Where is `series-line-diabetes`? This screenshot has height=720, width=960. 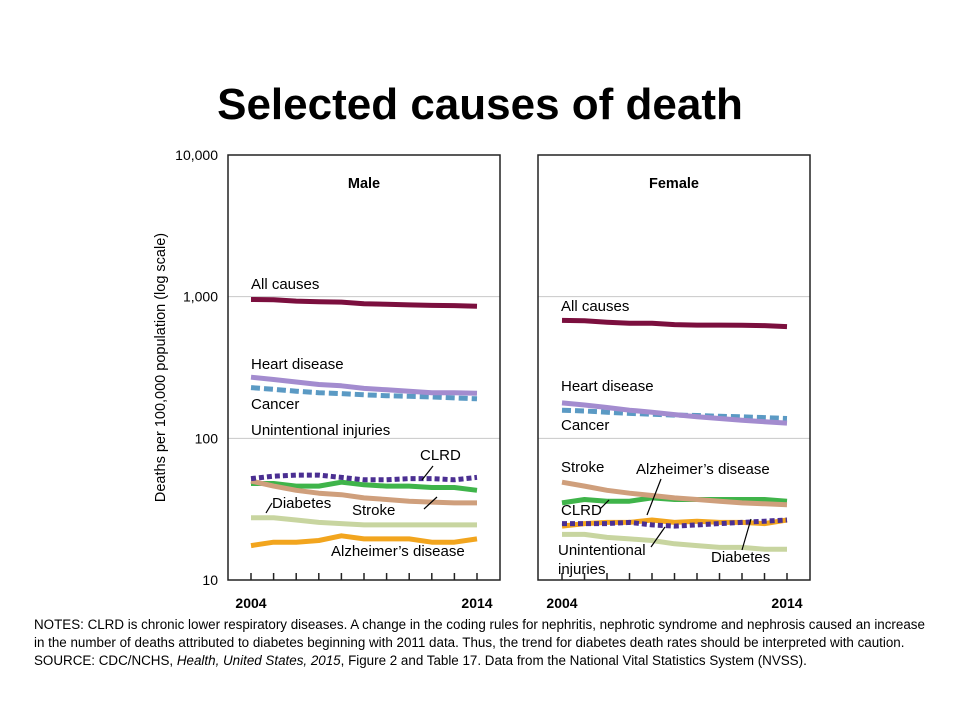
series-line-diabetes is located at coordinates (364, 521).